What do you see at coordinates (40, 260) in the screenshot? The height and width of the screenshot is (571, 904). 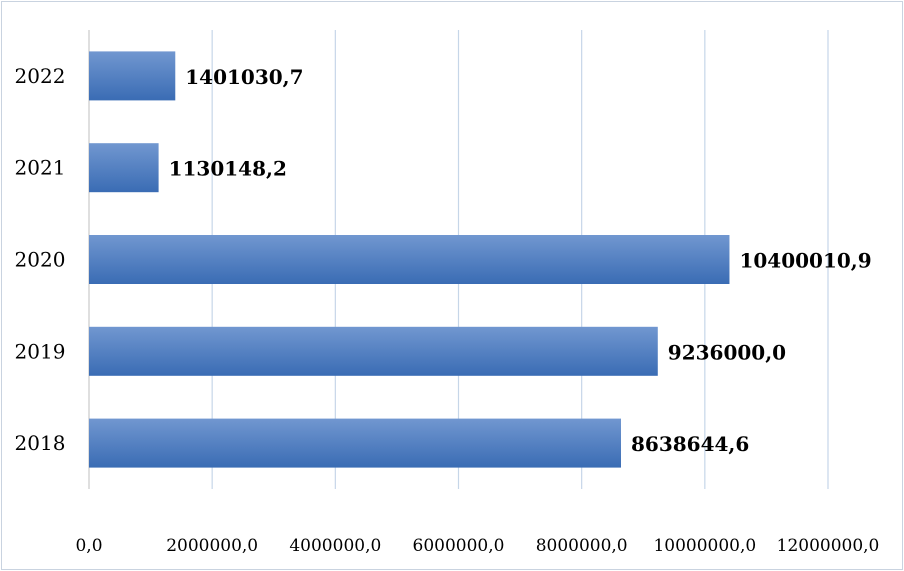 I see `category-label: 2020` at bounding box center [40, 260].